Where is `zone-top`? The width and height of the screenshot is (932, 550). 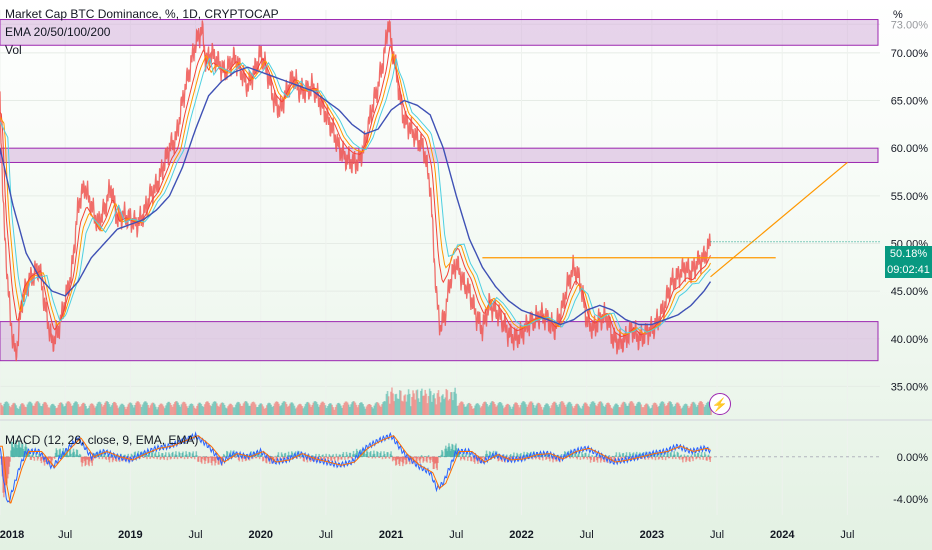
zone-top is located at coordinates (439, 32).